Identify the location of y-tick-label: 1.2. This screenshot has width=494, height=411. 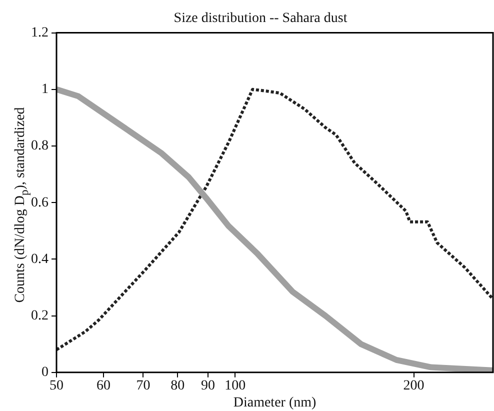
(39, 32).